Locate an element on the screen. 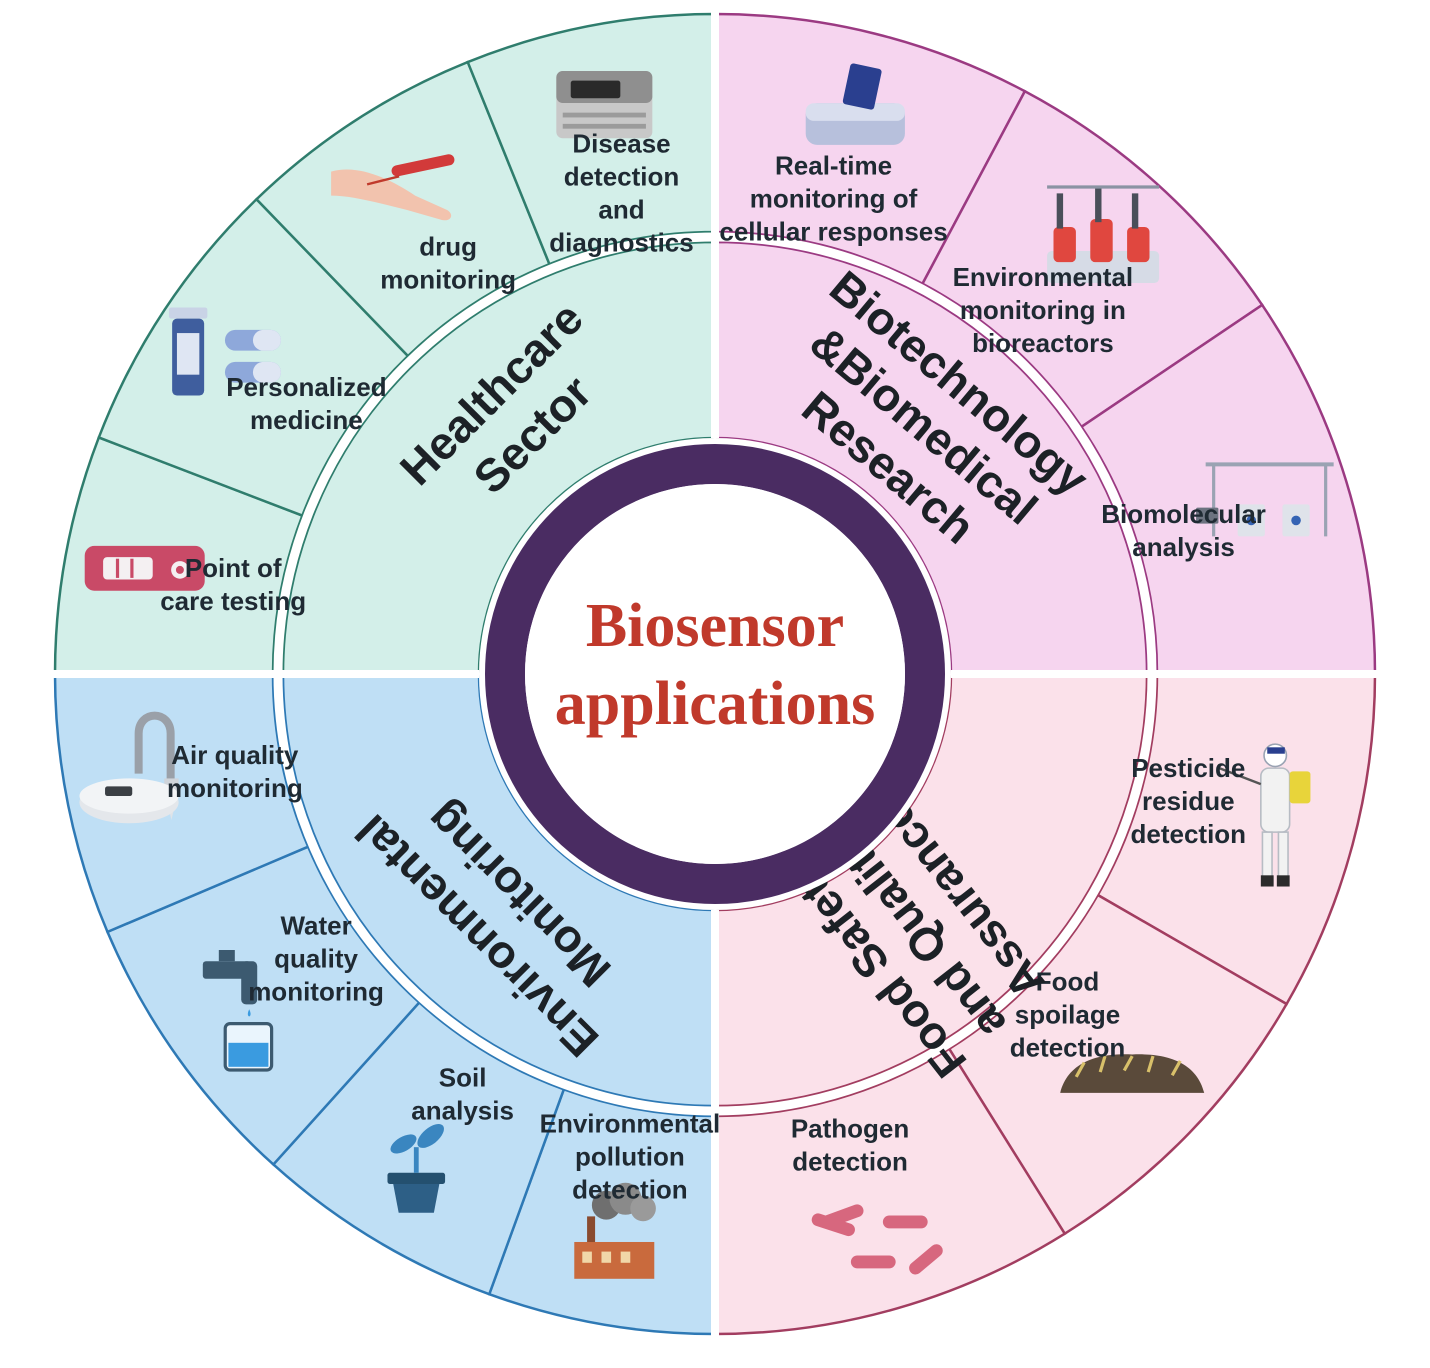 Image resolution: width=1430 pixels, height=1368 pixels. application-label-line: Pesticide is located at coordinates (1188, 768).